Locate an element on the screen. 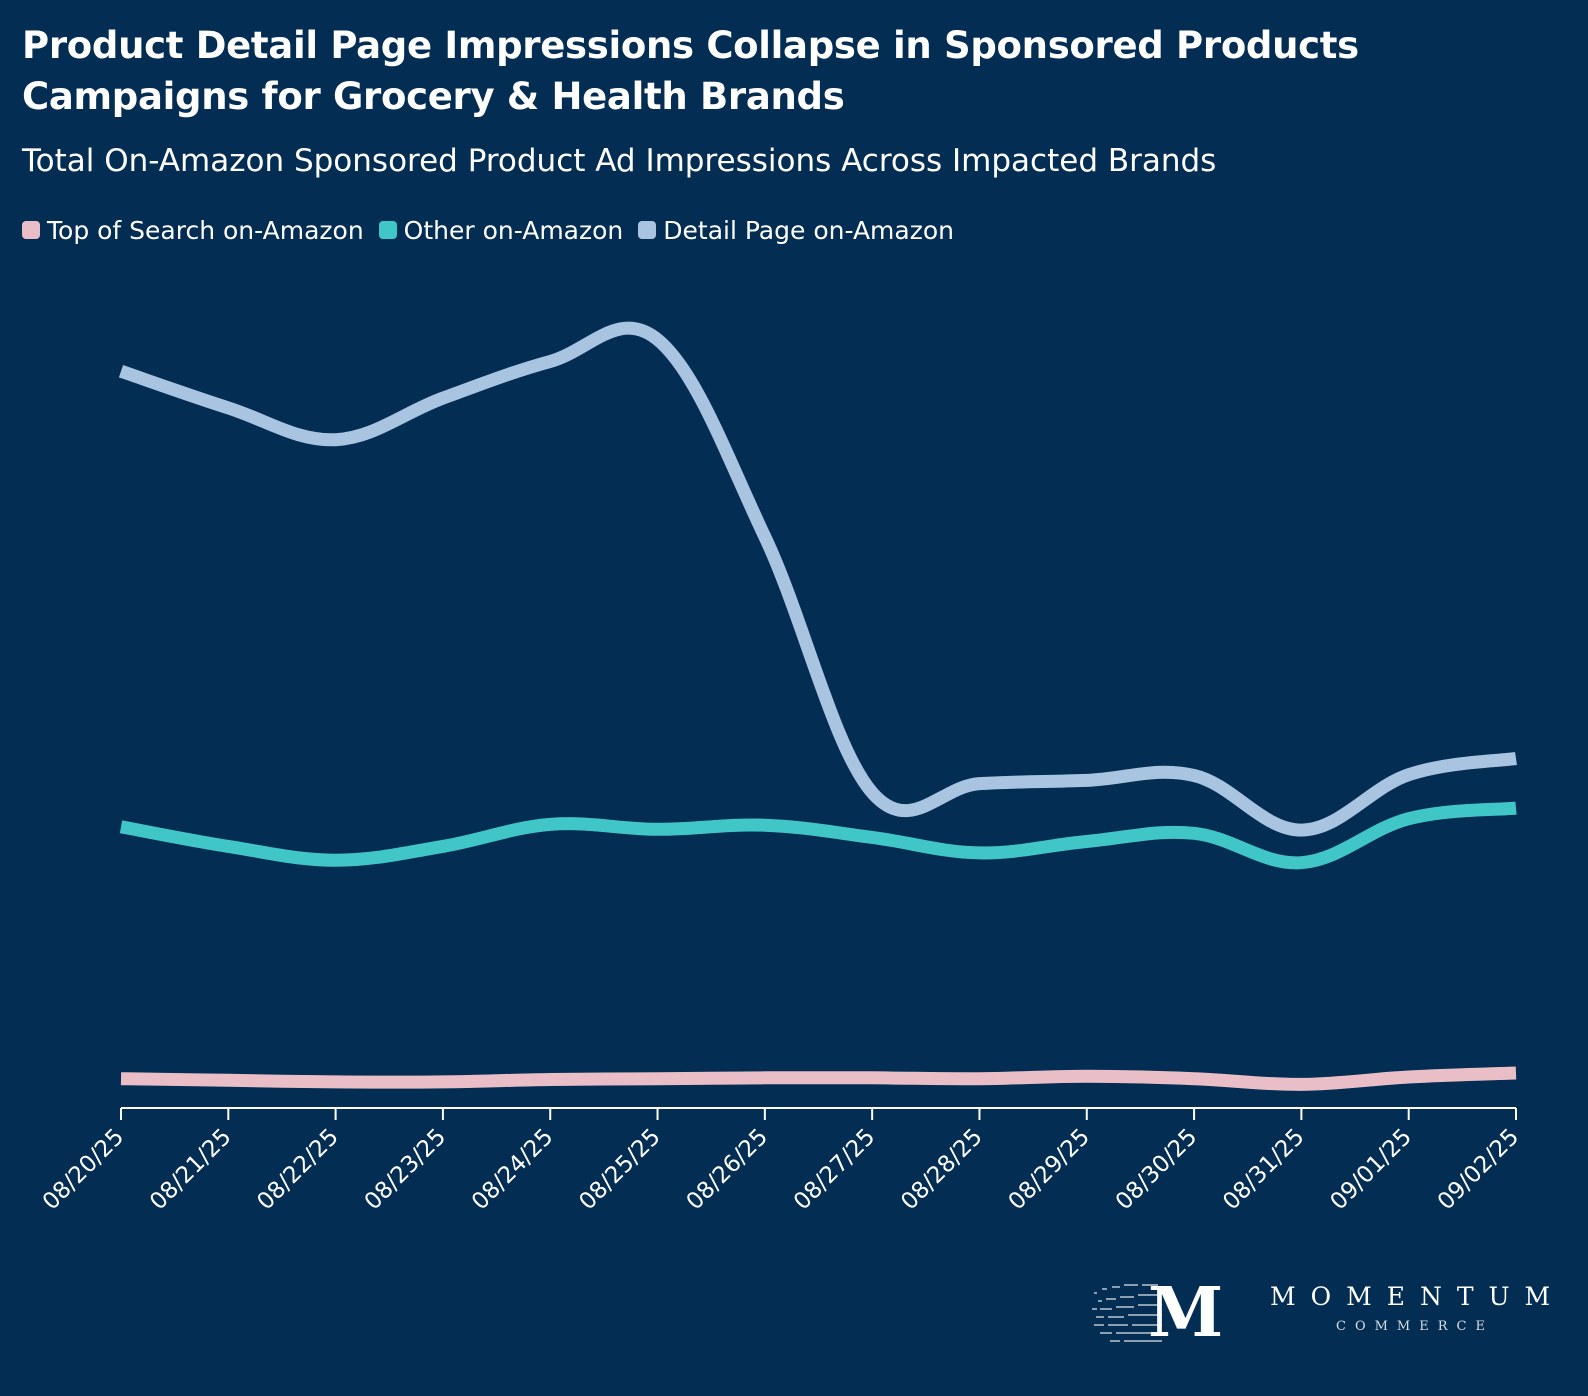 The width and height of the screenshot is (1588, 1396). x-tick-label: 09/02/25 is located at coordinates (1478, 1169).